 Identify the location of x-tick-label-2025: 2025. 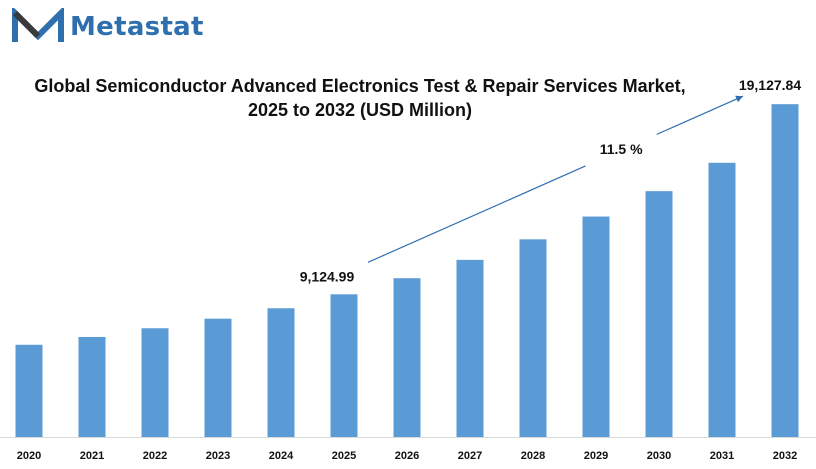
(344, 456).